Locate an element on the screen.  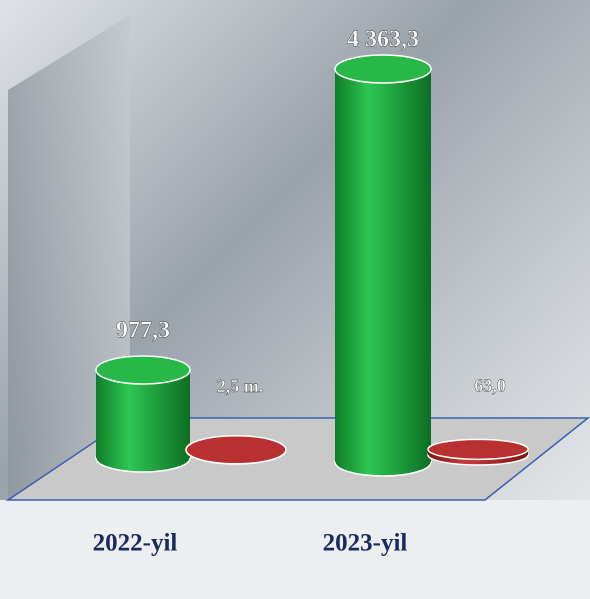
value-label: 977,3 is located at coordinates (143, 330).